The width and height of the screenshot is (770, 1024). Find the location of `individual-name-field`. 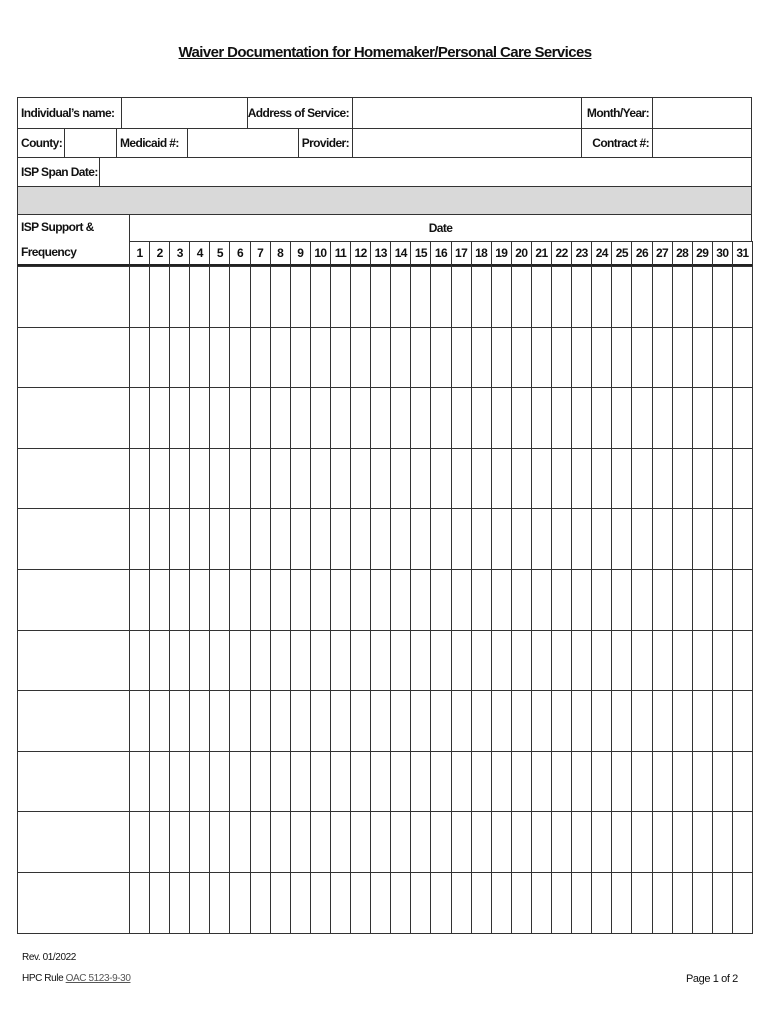

individual-name-field is located at coordinates (184, 113).